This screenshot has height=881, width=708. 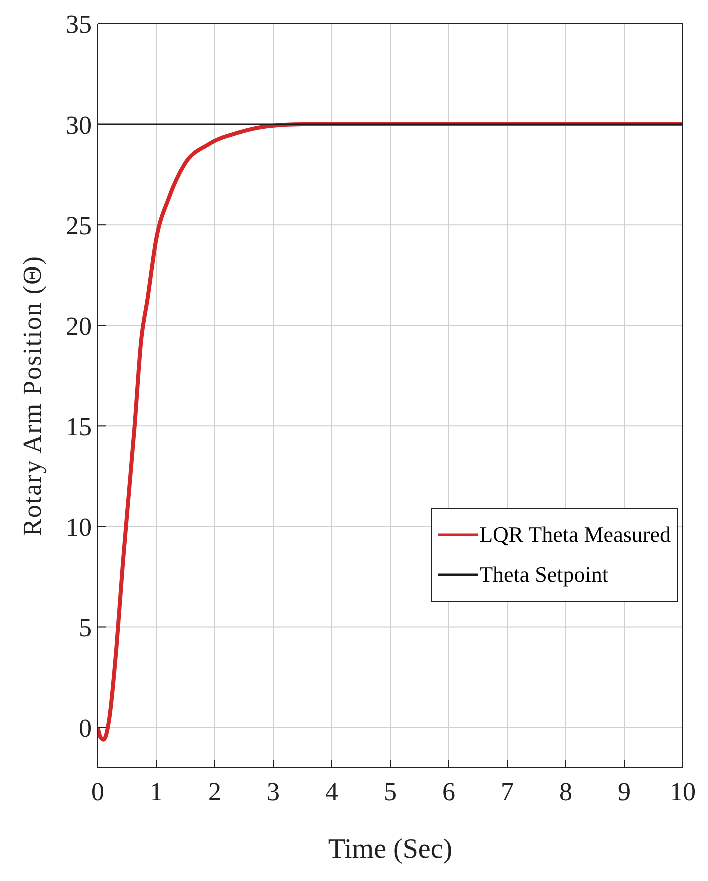 What do you see at coordinates (215, 791) in the screenshot?
I see `x-tick-label: 2` at bounding box center [215, 791].